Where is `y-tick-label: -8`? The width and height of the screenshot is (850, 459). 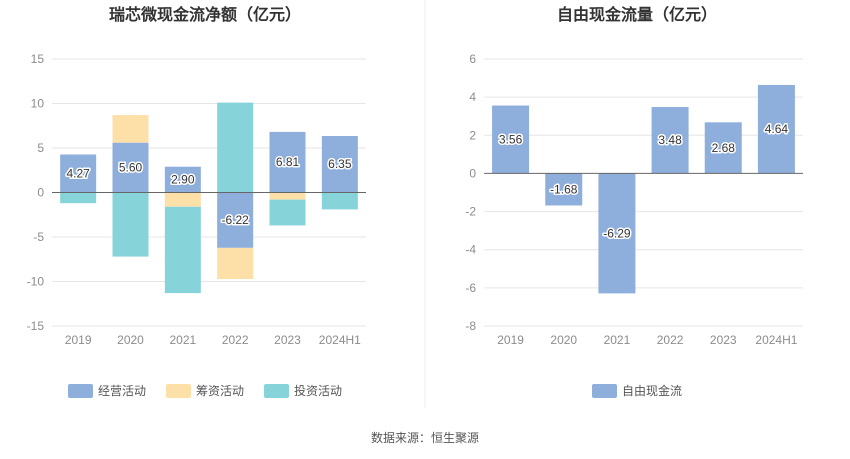 y-tick-label: -8 is located at coordinates (470, 326).